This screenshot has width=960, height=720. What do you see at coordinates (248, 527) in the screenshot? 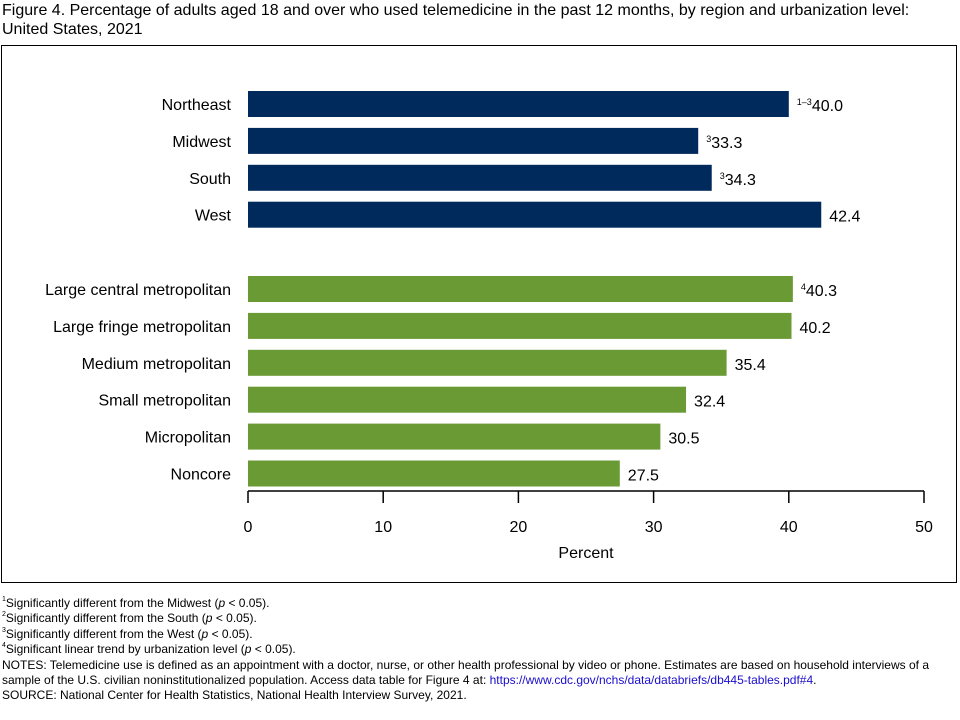
I see `x-tick-label: 0` at bounding box center [248, 527].